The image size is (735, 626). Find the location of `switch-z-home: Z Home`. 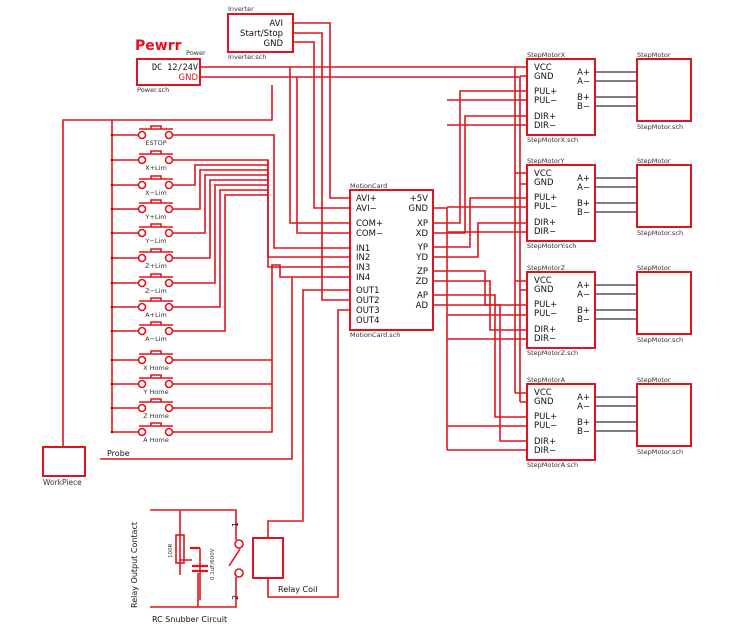

switch-z-home: Z Home is located at coordinates (145, 409).